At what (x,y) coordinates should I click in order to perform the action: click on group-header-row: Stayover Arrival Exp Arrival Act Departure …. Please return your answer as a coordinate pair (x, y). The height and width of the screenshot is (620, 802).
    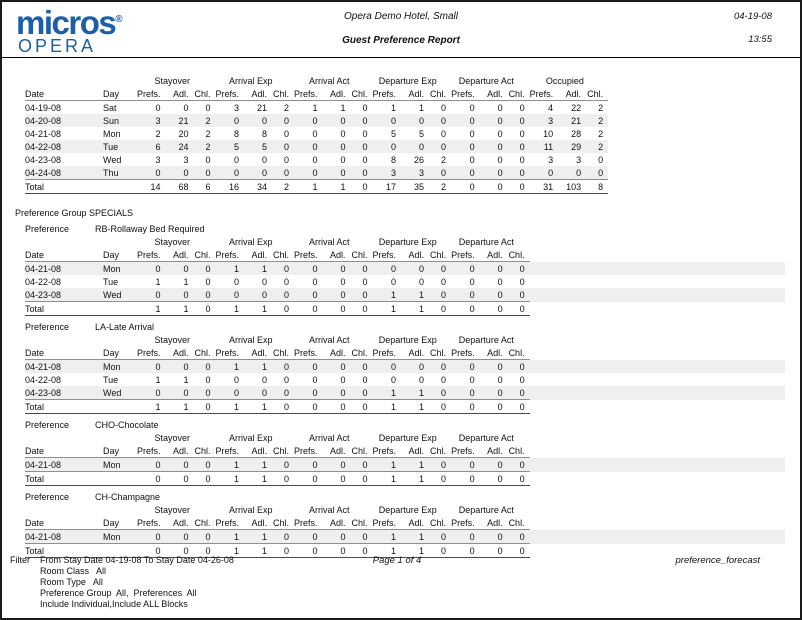
    Looking at the image, I should click on (405, 438).